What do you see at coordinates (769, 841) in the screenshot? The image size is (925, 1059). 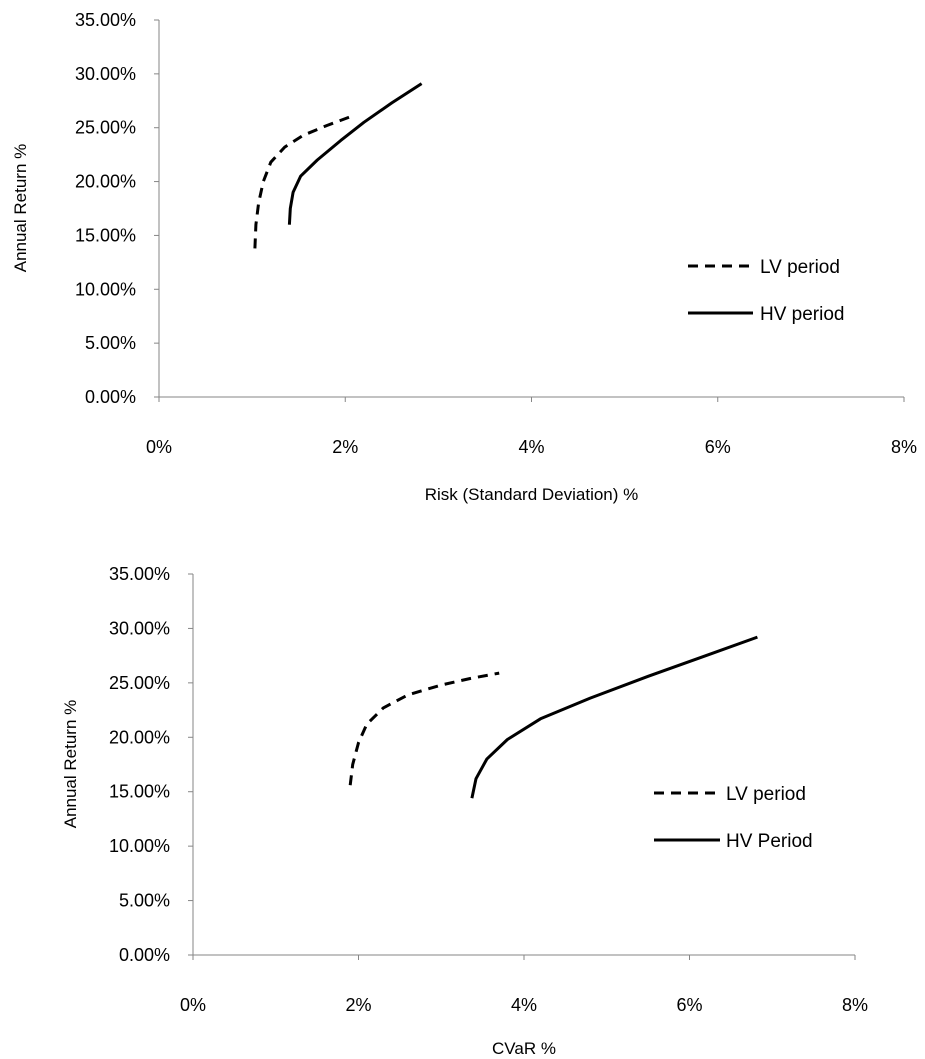 I see `legend-label: HV Period` at bounding box center [769, 841].